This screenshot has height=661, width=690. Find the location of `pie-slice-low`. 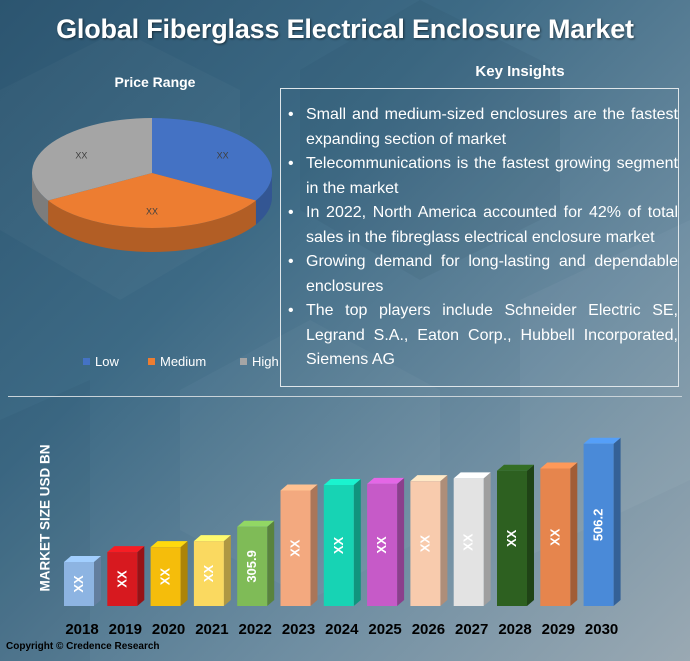

pie-slice-low is located at coordinates (212, 159).